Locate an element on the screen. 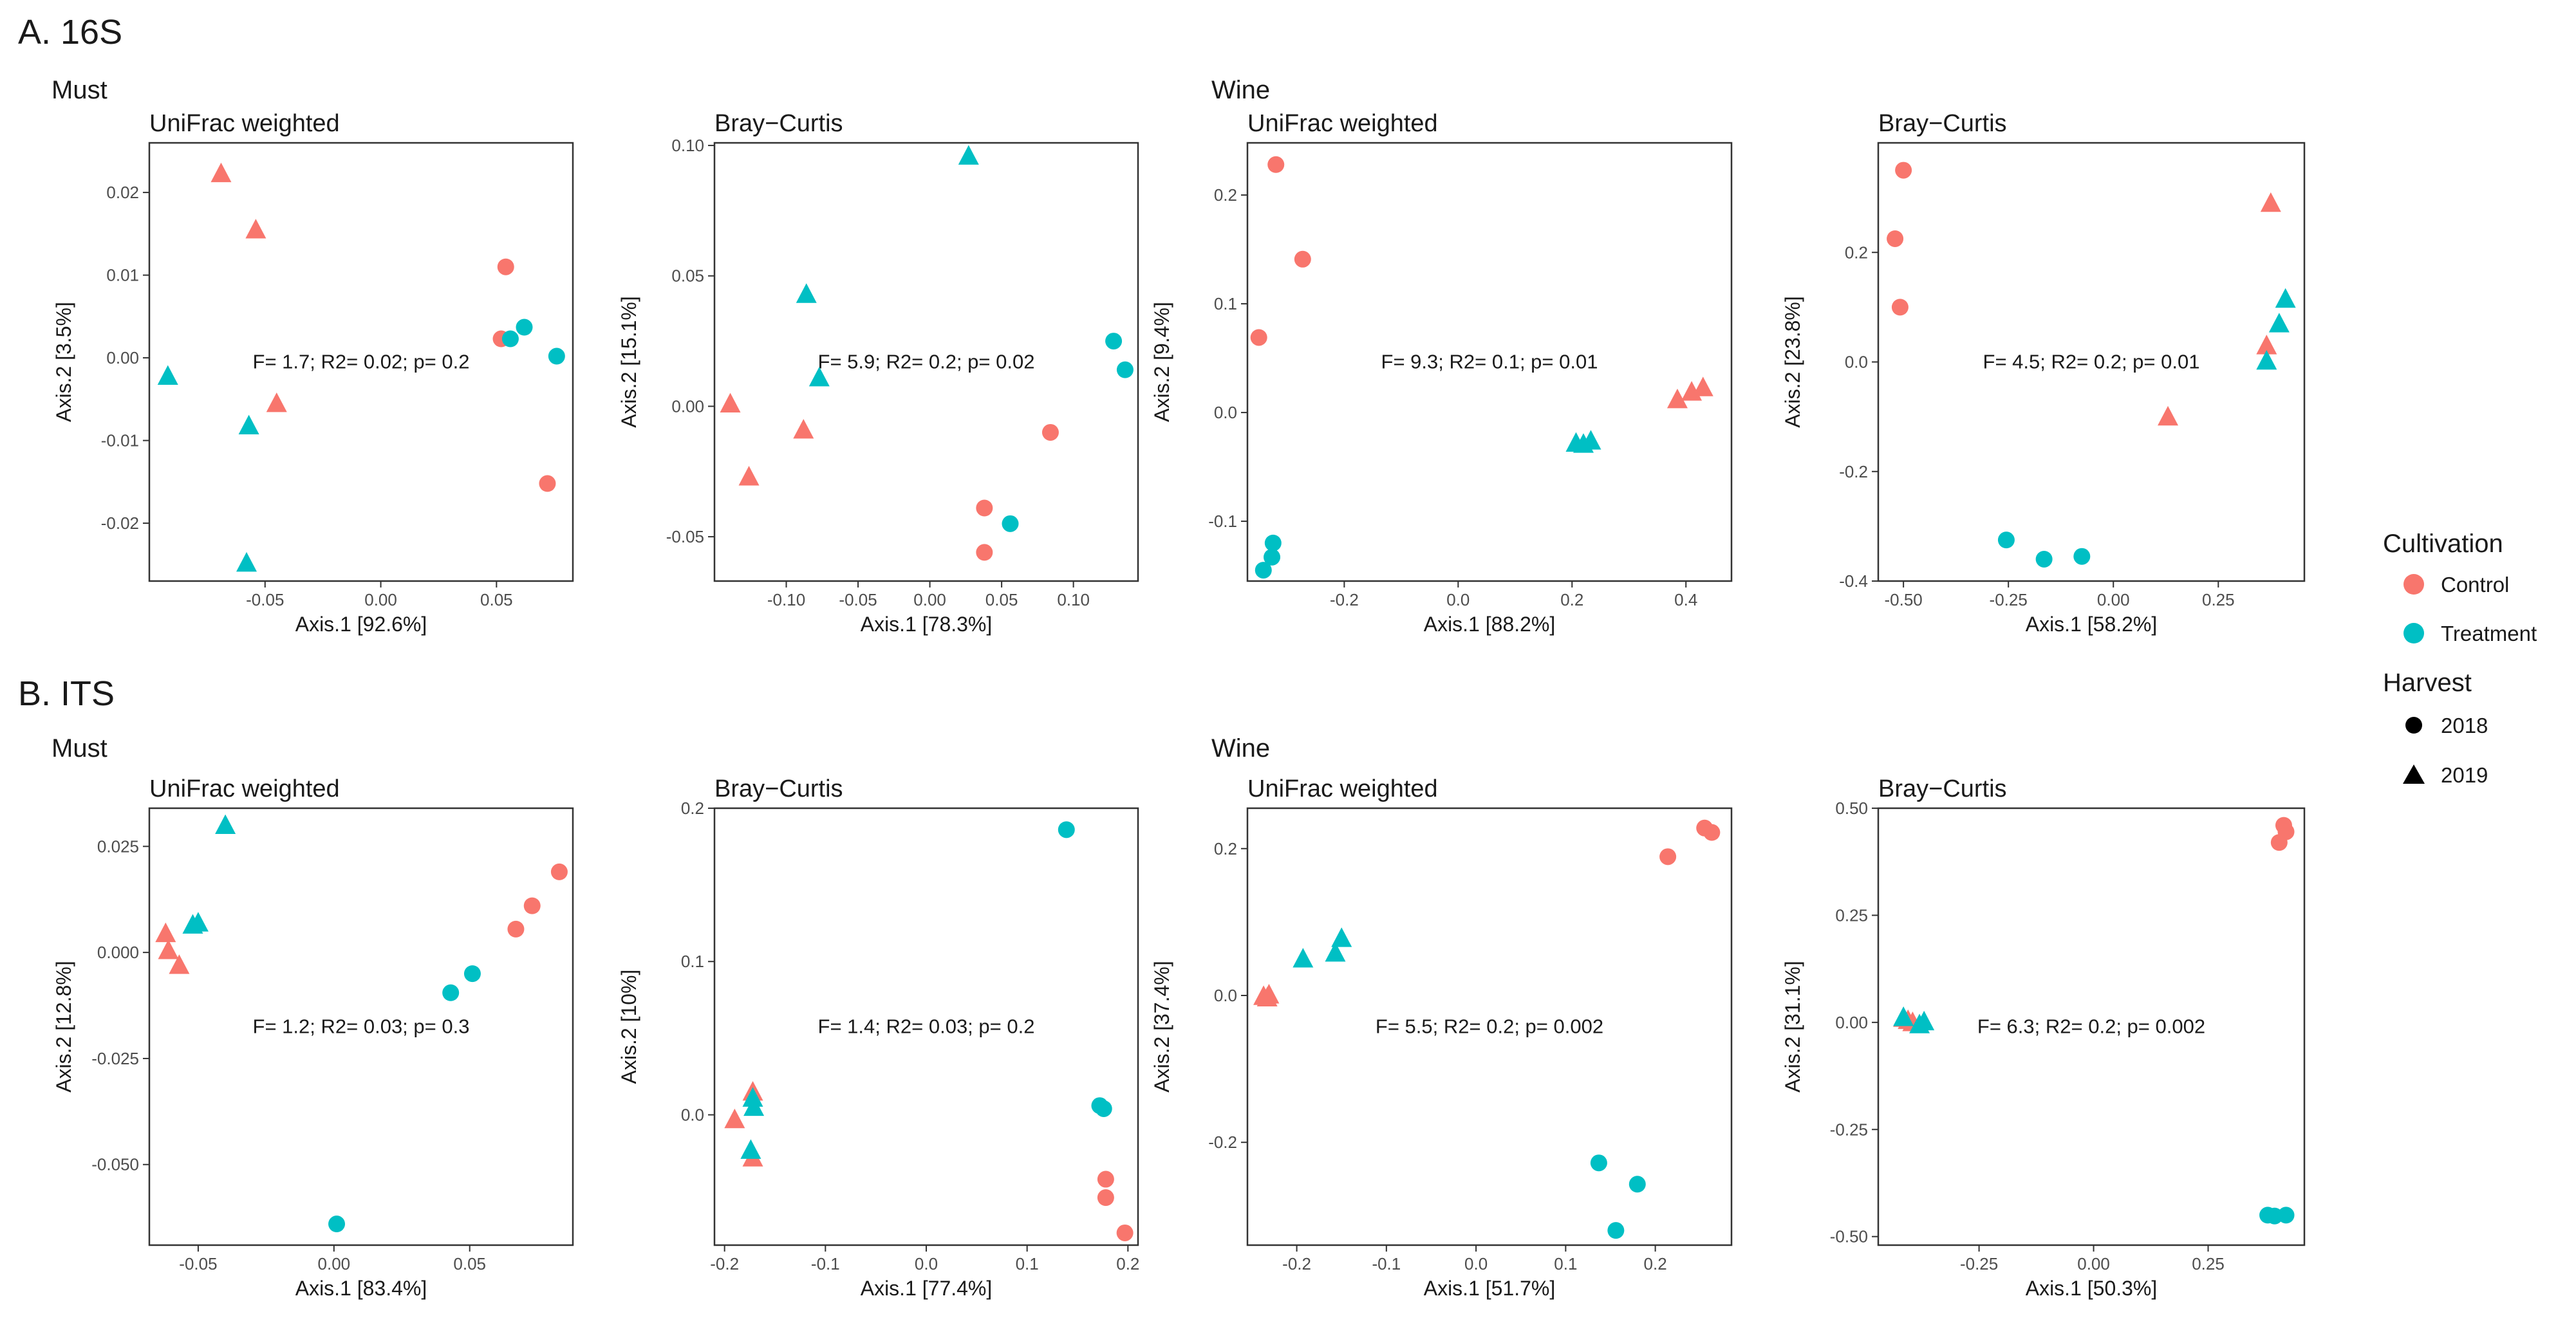 The width and height of the screenshot is (2576, 1323). x-axis-label: Axis.1 [51.7%] is located at coordinates (1490, 1289).